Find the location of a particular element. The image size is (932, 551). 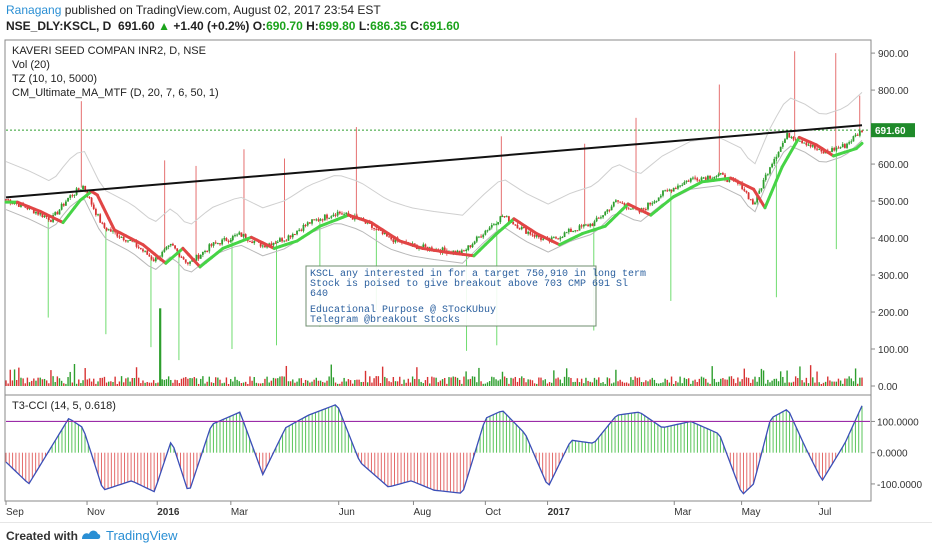

time-tick-label: Mar is located at coordinates (683, 512).